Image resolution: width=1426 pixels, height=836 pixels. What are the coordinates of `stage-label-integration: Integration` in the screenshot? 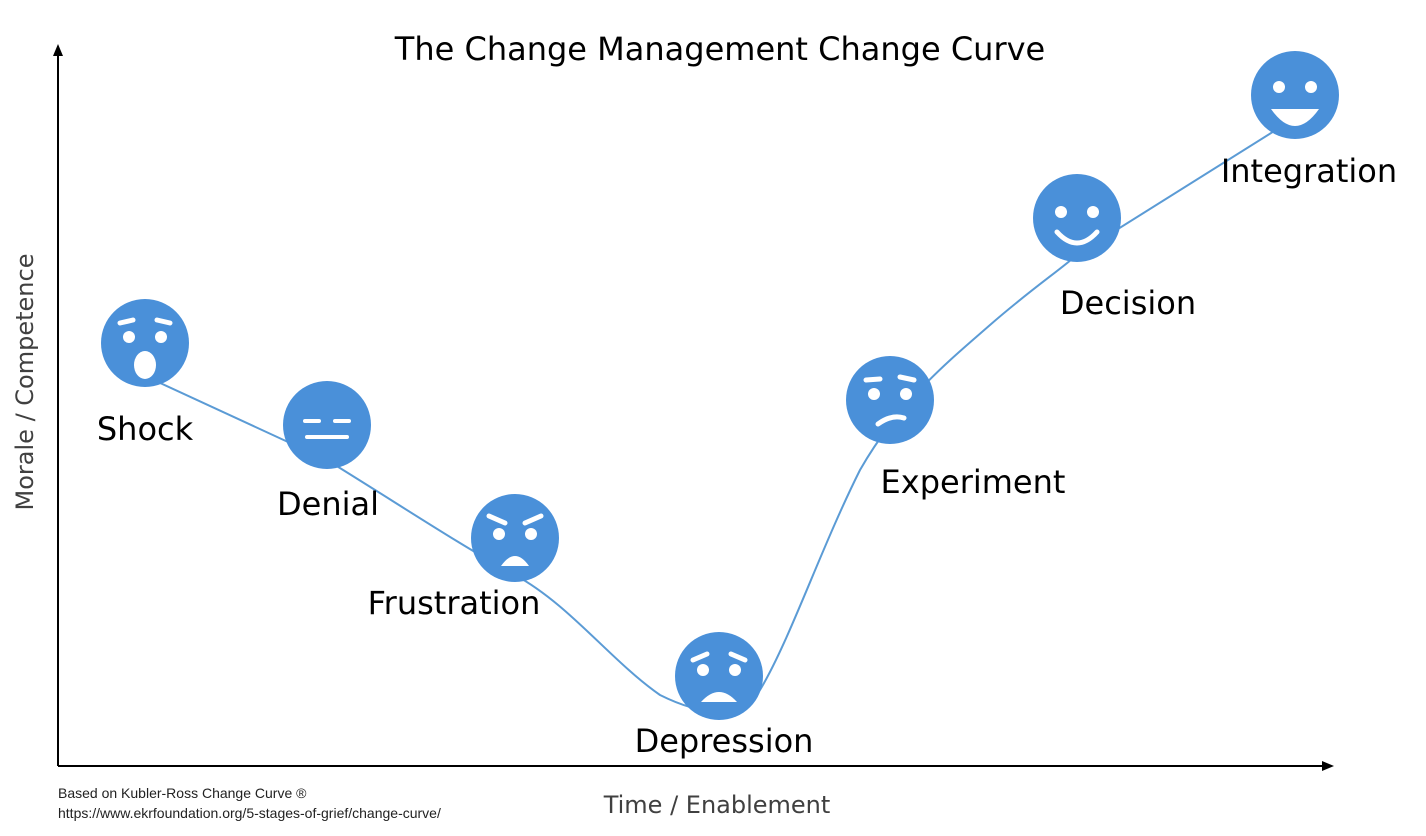 It's located at (1309, 171).